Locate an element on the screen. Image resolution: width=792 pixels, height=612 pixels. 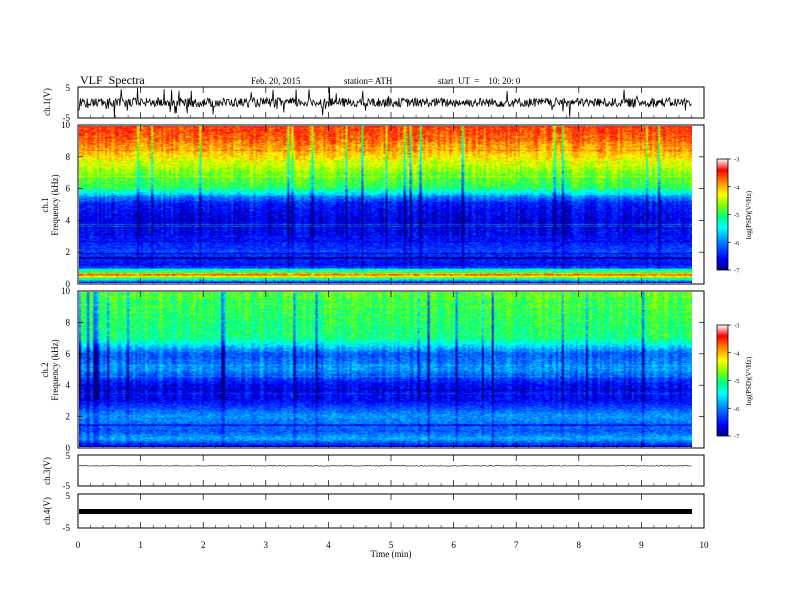
ch3-waveform-trace is located at coordinates (385, 466).